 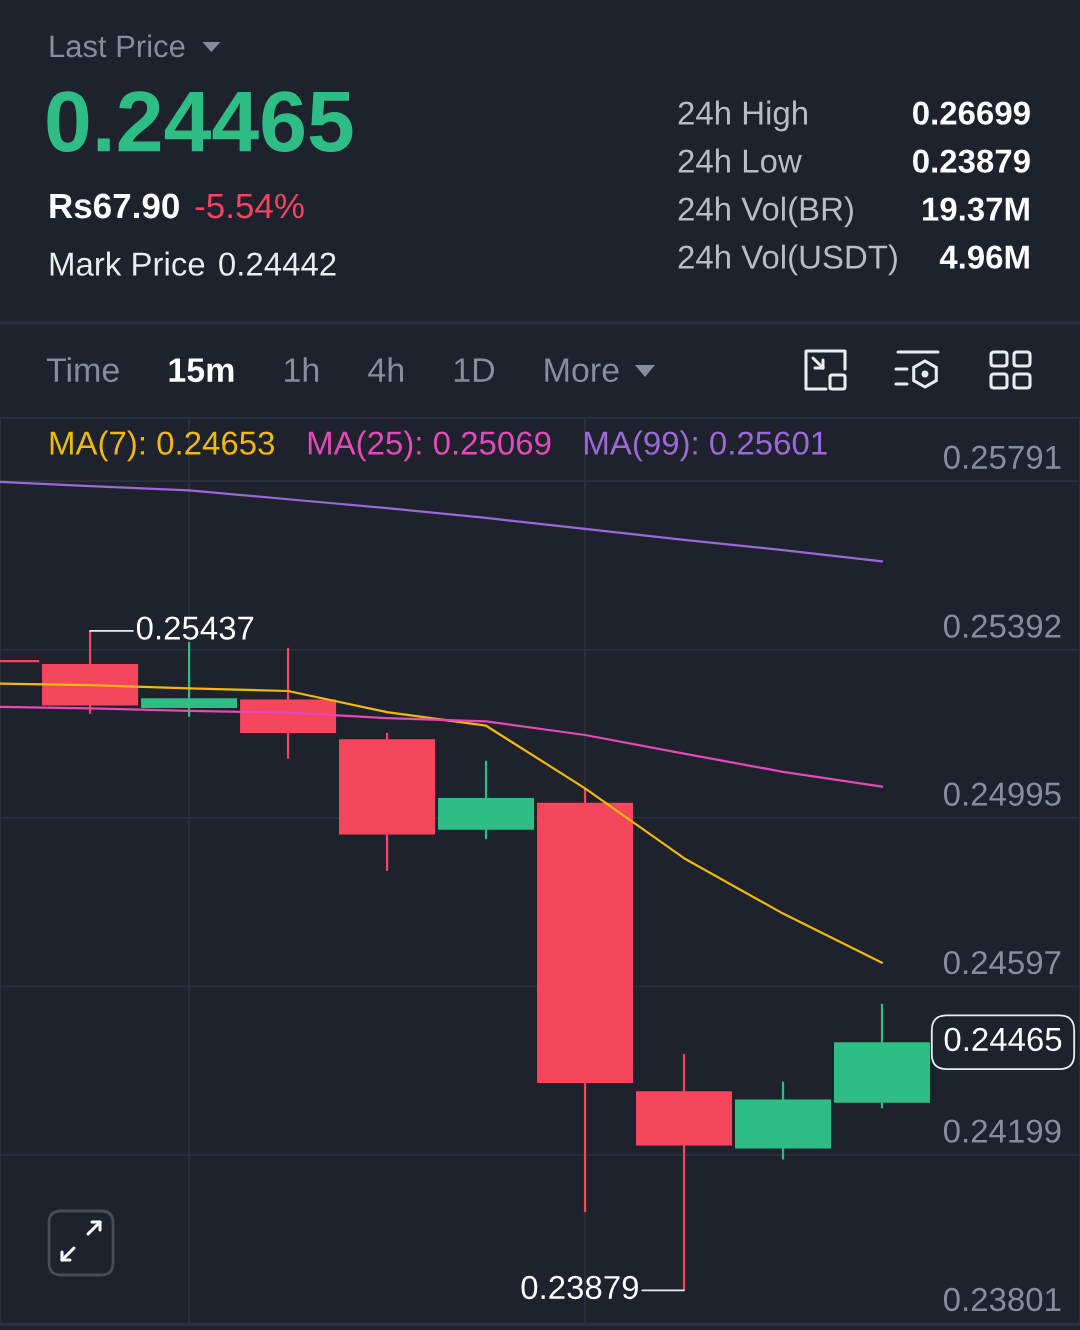 I want to click on text: 24h High, so click(x=742, y=116).